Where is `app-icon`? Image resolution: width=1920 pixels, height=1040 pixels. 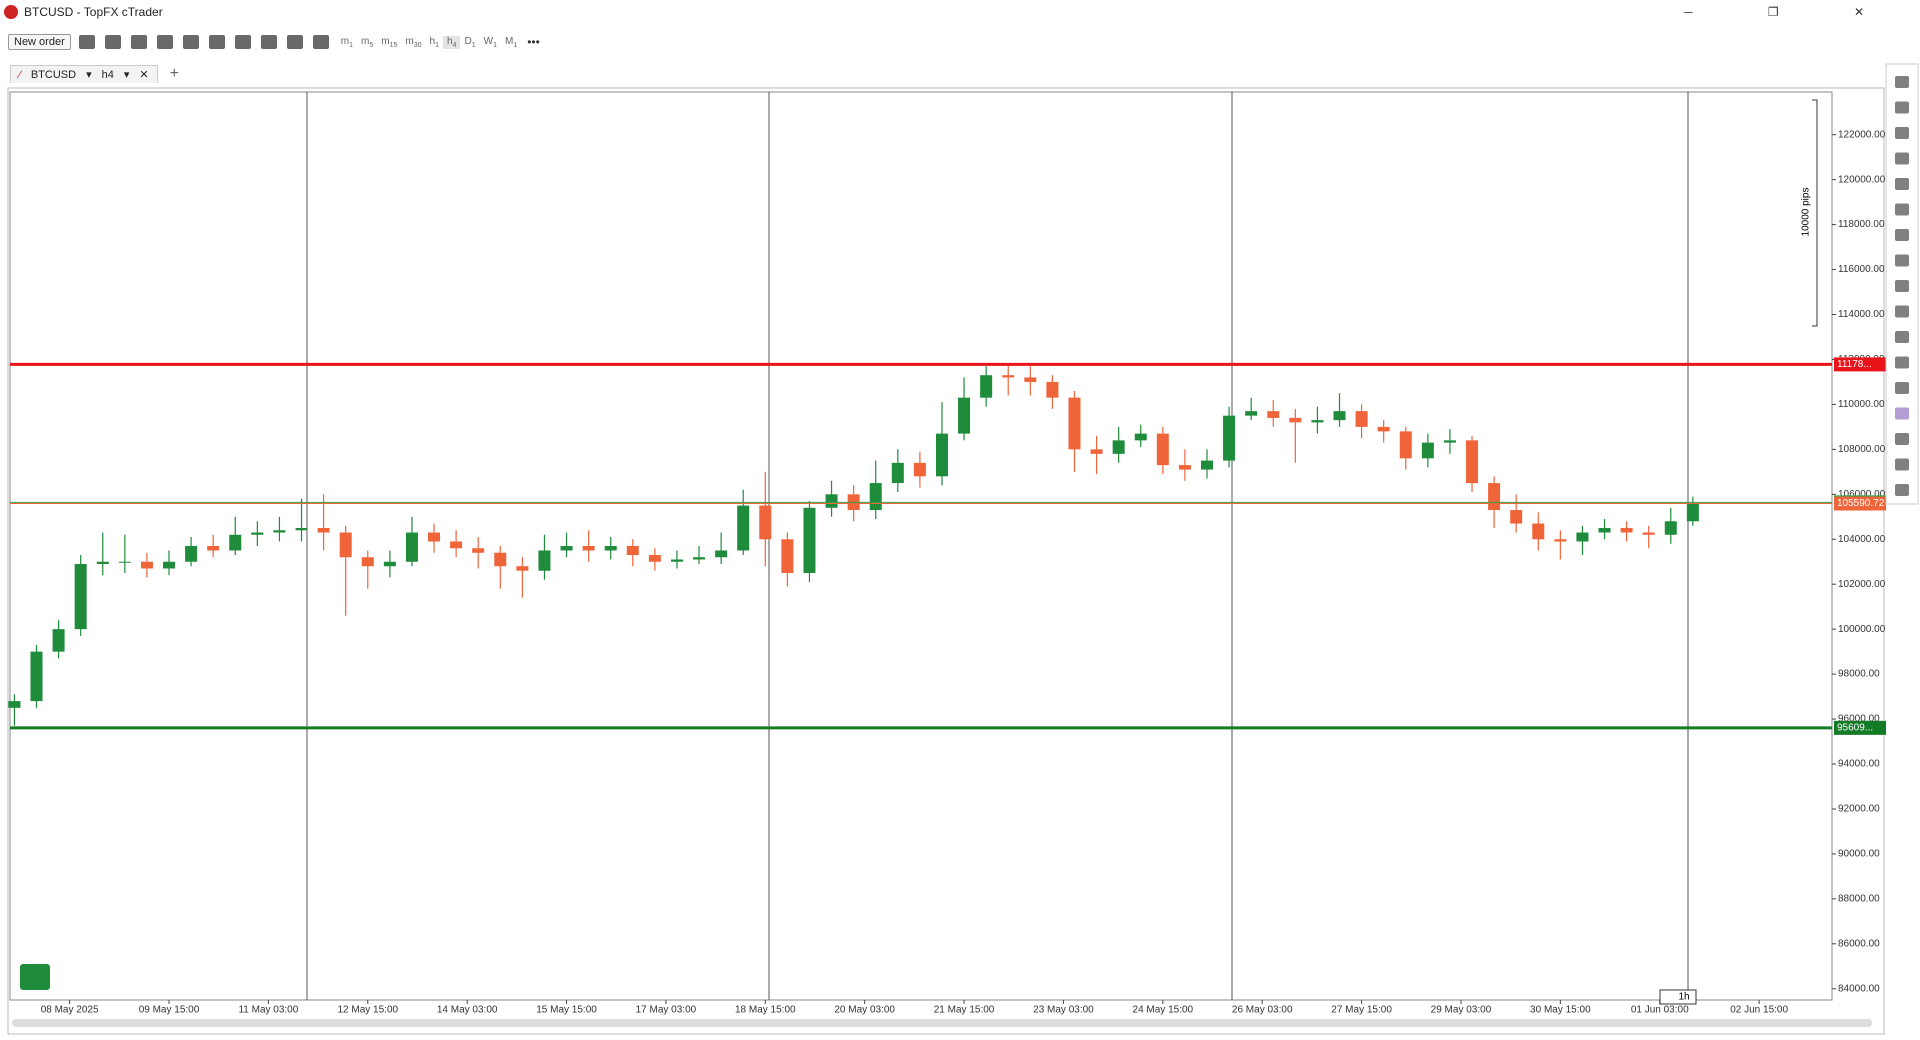
app-icon is located at coordinates (11, 12).